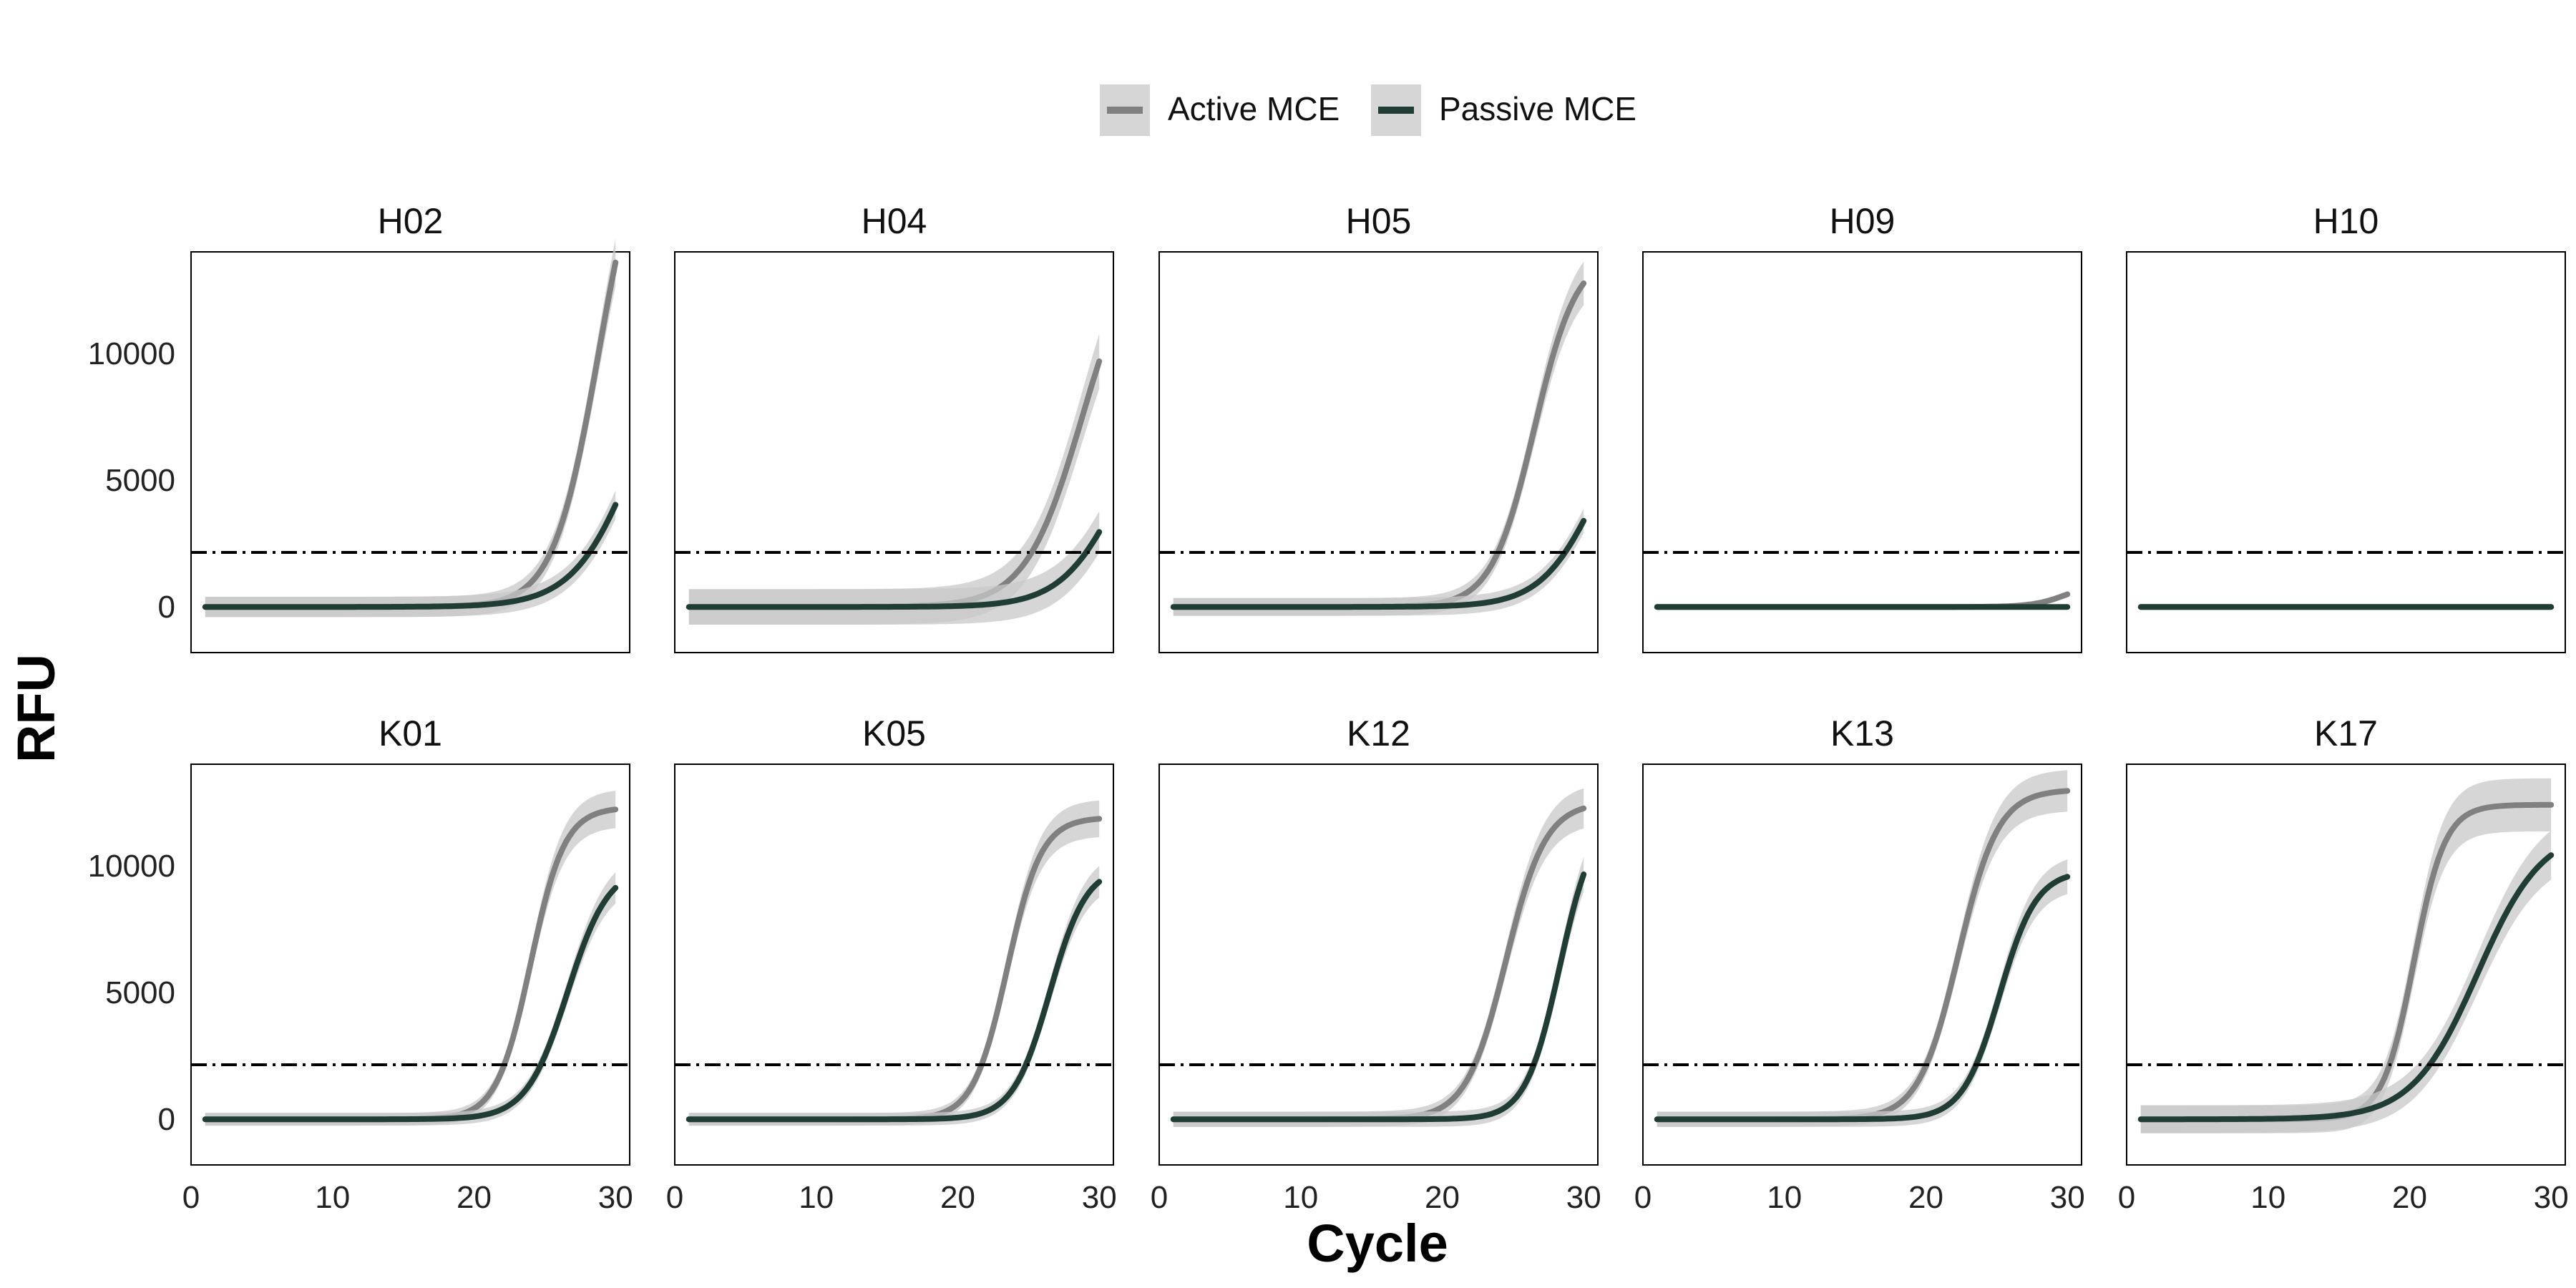  I want to click on panel-title: H02, so click(411, 221).